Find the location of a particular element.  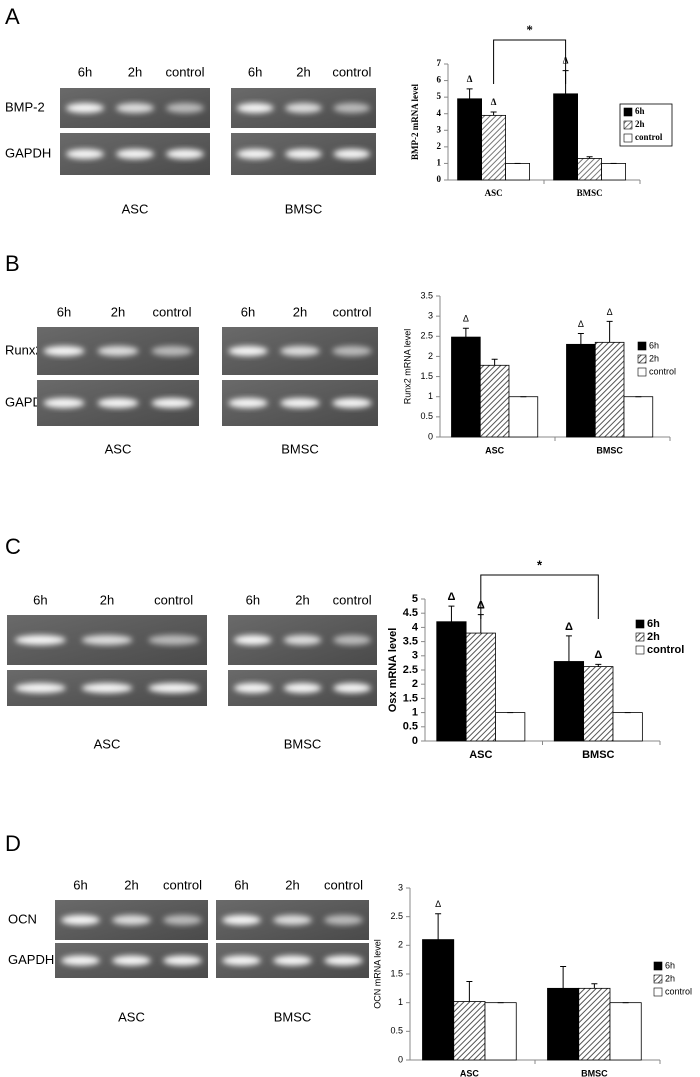

panel-letter: A is located at coordinates (12, 16).